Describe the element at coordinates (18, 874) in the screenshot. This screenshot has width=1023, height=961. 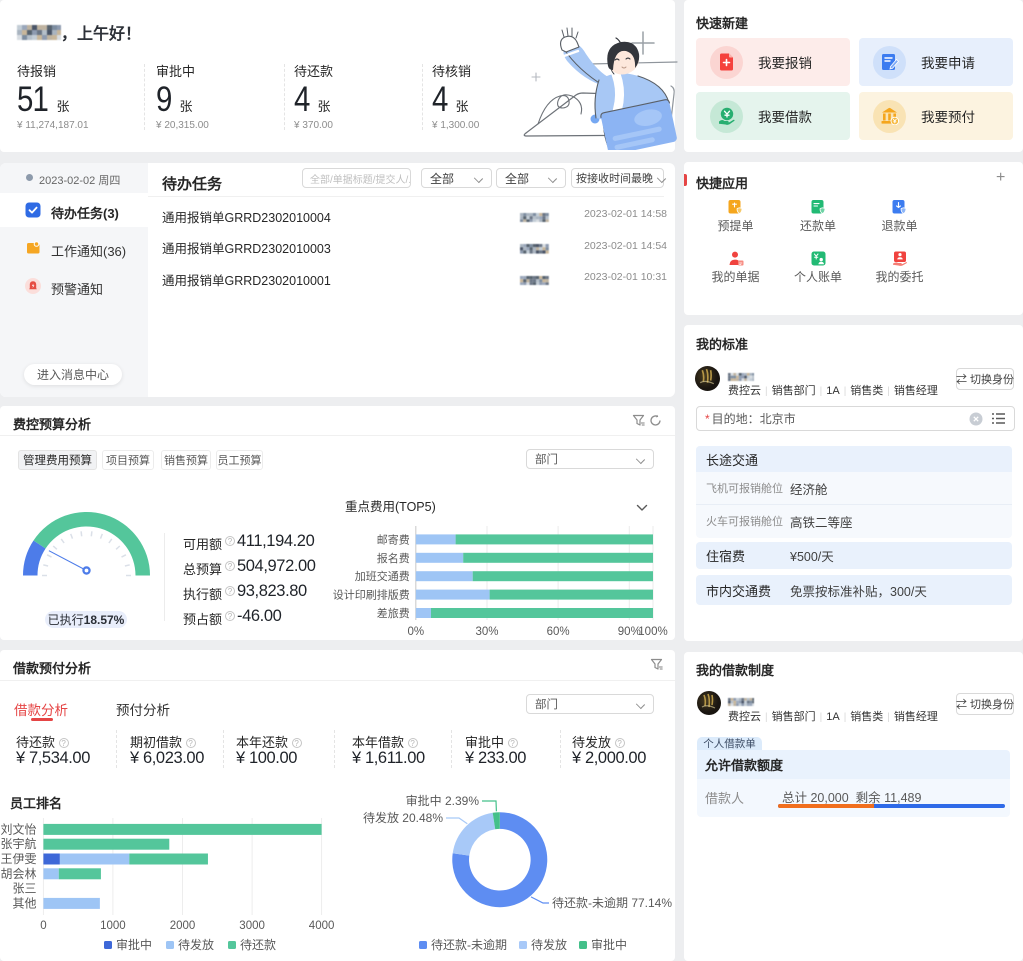
I see `svg-text: 胡会林` at that location.